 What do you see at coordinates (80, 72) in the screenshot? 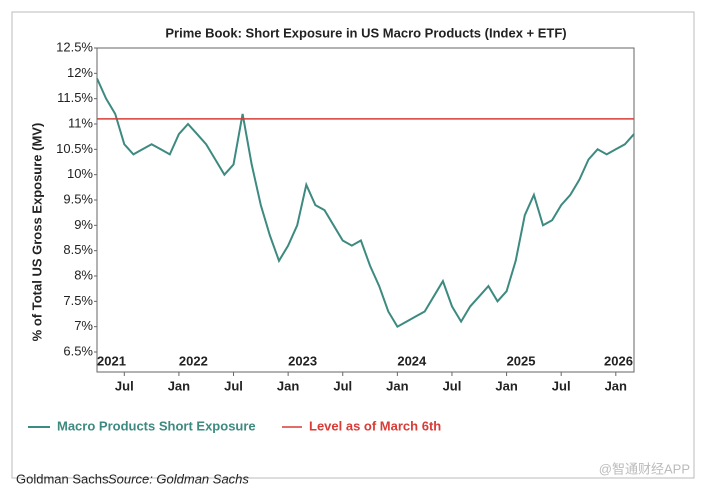
I see `y-tick-label: 12%` at bounding box center [80, 72].